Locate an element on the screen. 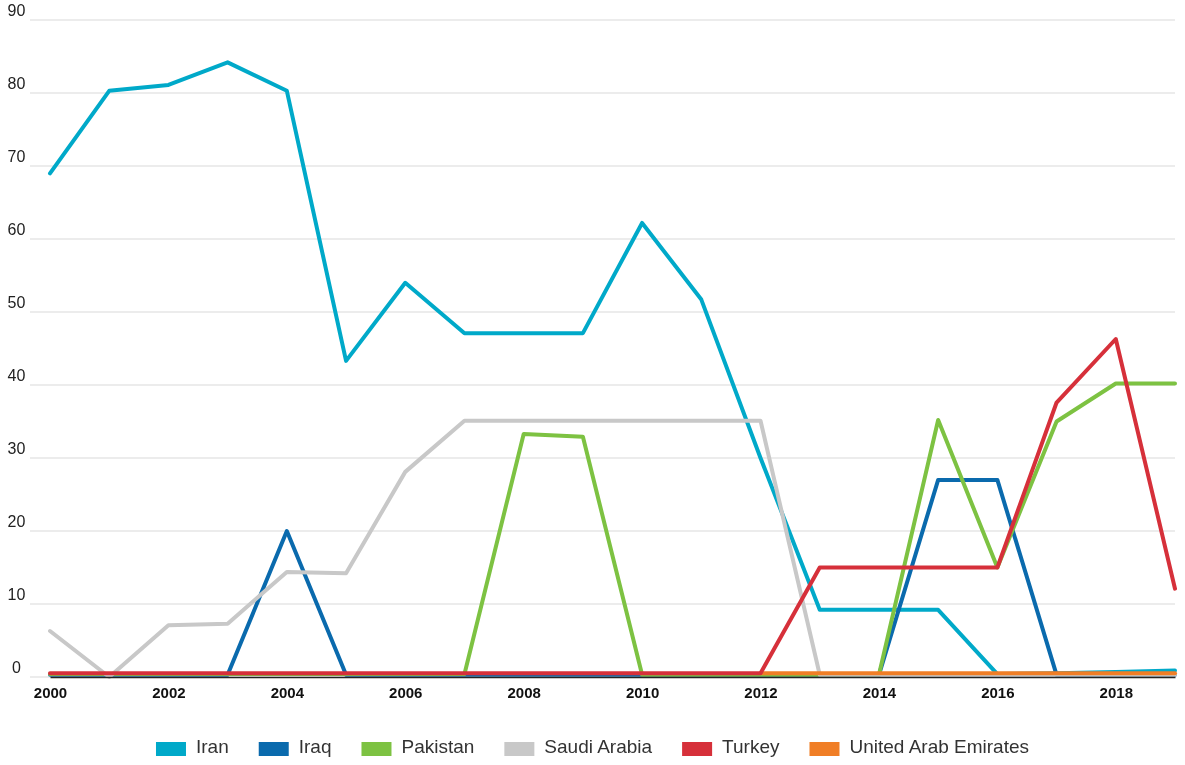 The width and height of the screenshot is (1185, 765). y-tick-label: 50 is located at coordinates (16, 302).